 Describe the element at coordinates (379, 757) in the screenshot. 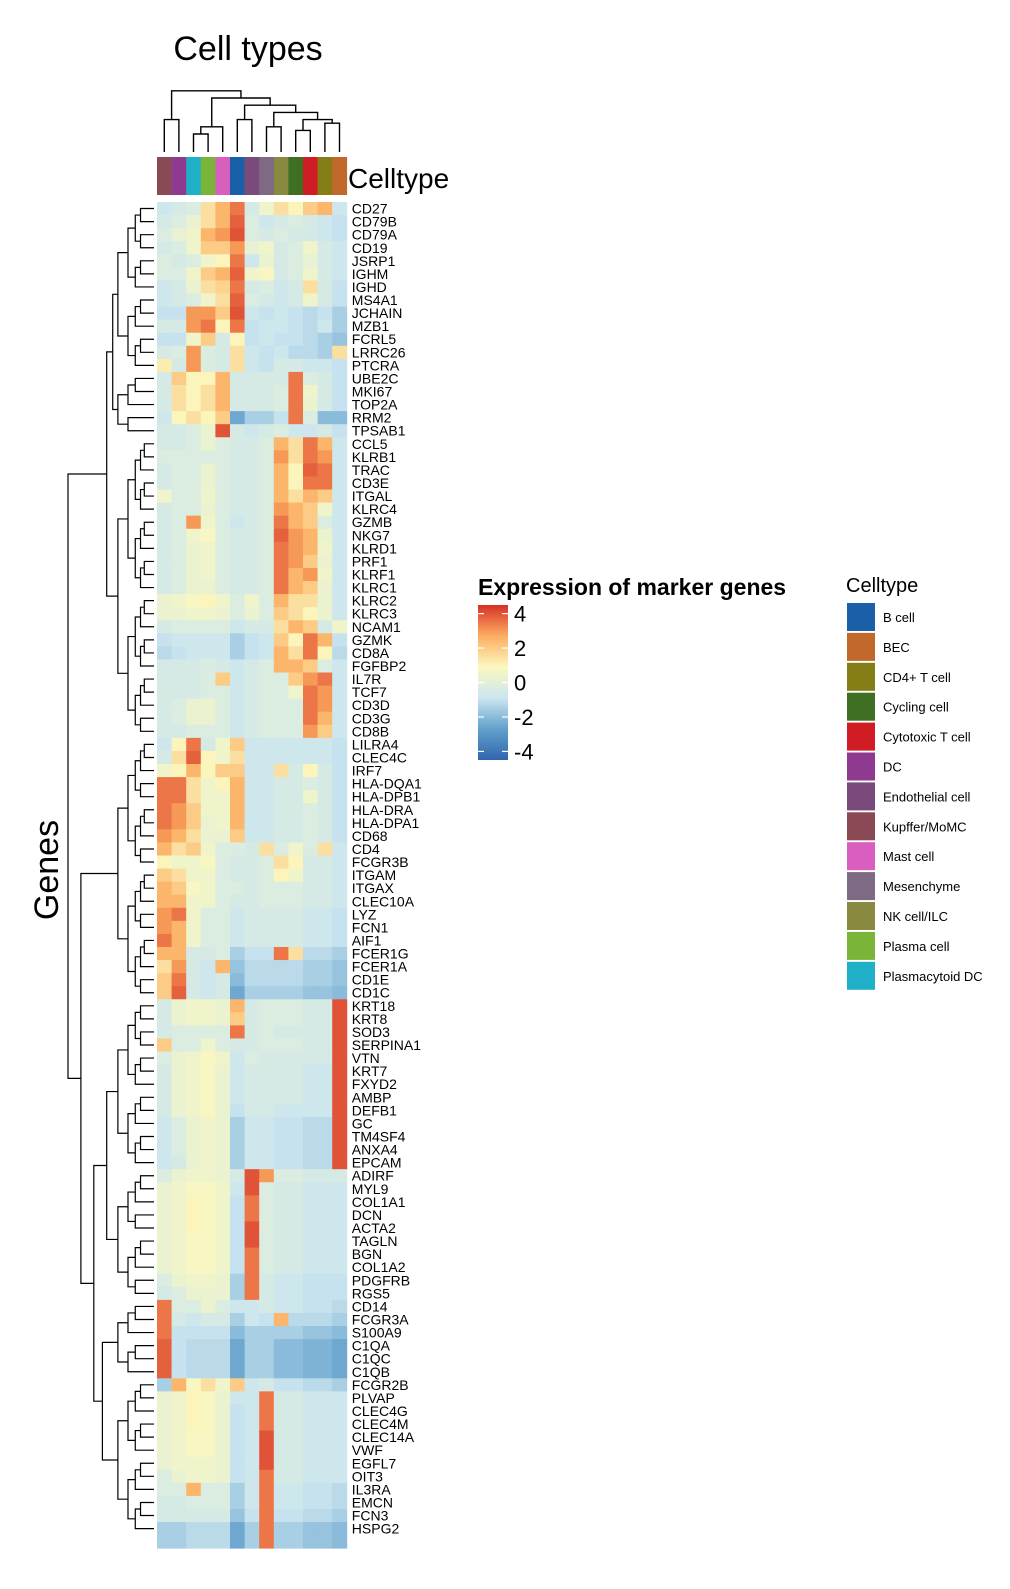

I see `gene-label: CLEC4C` at that location.